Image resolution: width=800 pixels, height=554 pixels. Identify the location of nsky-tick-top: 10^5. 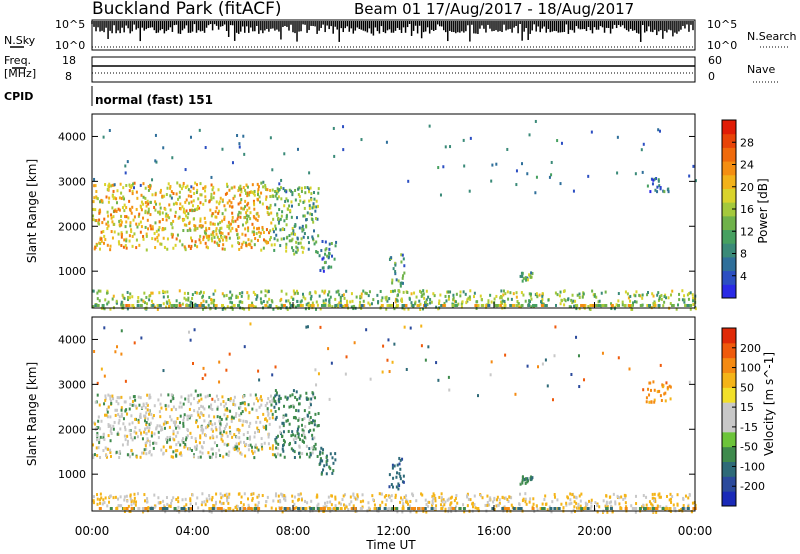
(70, 24).